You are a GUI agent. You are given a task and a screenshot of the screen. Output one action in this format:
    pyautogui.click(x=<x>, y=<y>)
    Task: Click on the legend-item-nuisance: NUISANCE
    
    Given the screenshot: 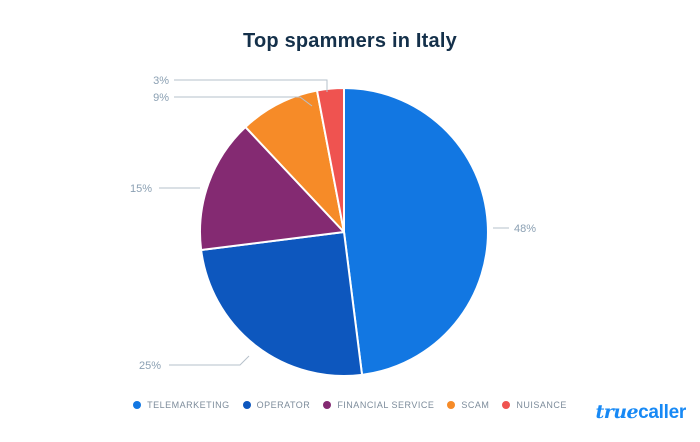 What is the action you would take?
    pyautogui.click(x=534, y=405)
    